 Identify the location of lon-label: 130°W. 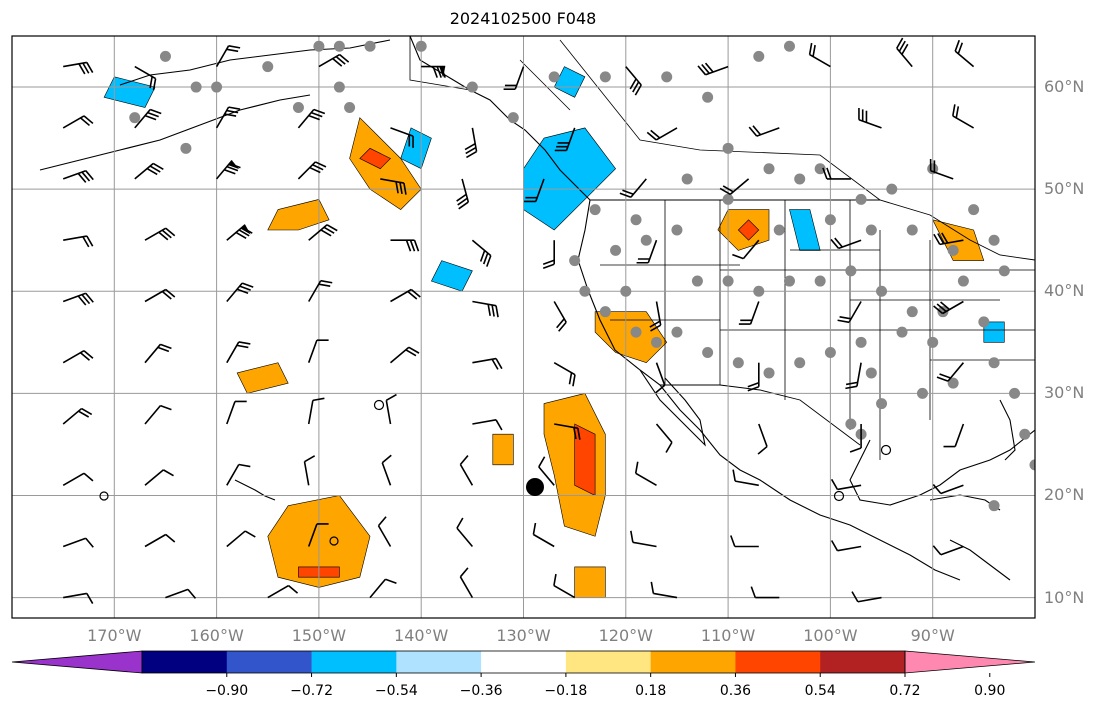
(523, 635).